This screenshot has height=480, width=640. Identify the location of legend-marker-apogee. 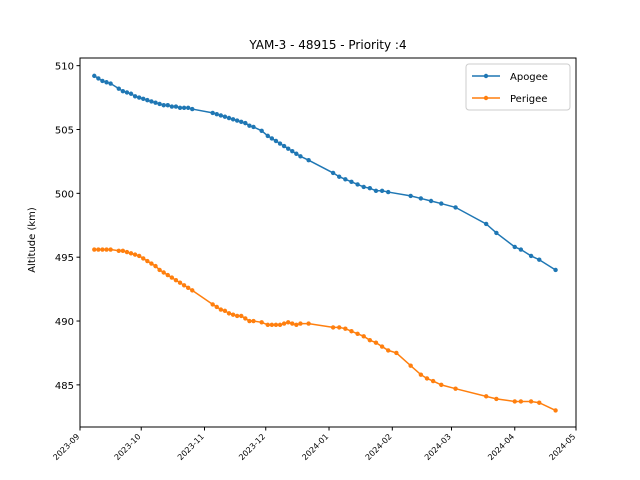
(486, 76).